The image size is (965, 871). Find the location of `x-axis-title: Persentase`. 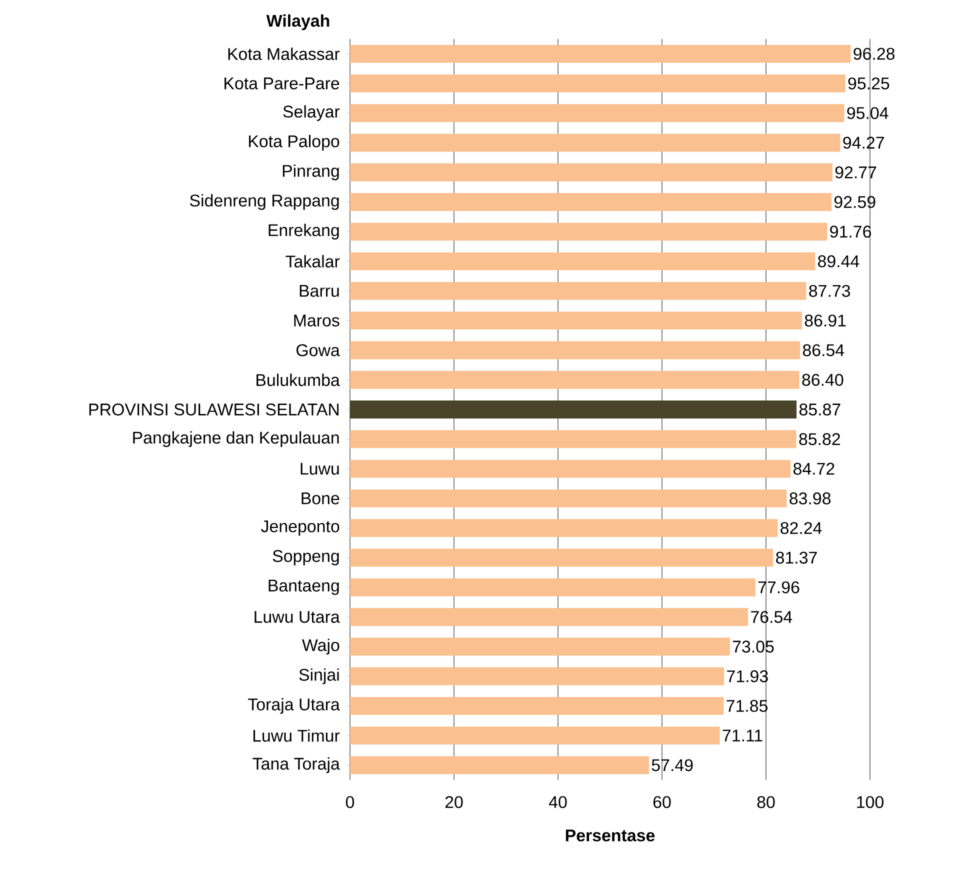

x-axis-title: Persentase is located at coordinates (610, 836).